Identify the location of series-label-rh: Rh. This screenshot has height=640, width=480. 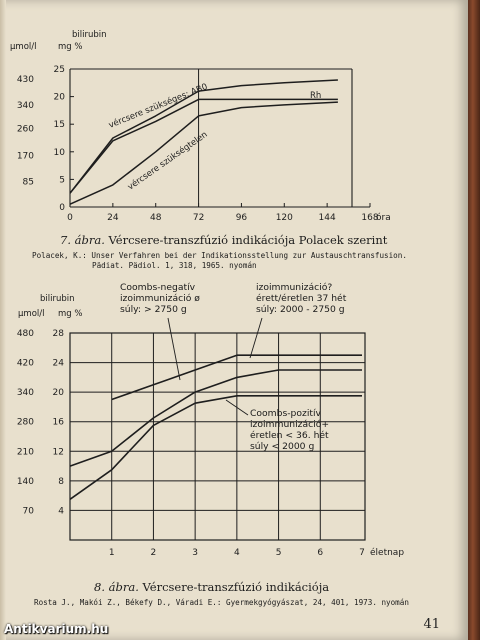
(315, 96).